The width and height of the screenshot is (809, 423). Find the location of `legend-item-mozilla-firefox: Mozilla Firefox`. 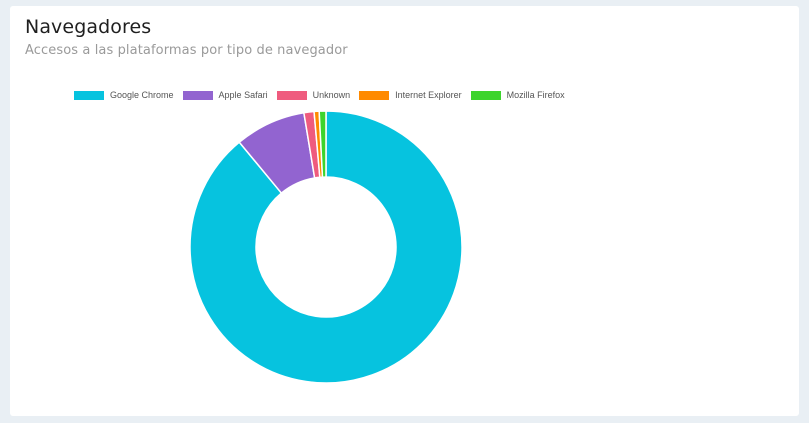

legend-item-mozilla-firefox: Mozilla Firefox is located at coordinates (517, 95).